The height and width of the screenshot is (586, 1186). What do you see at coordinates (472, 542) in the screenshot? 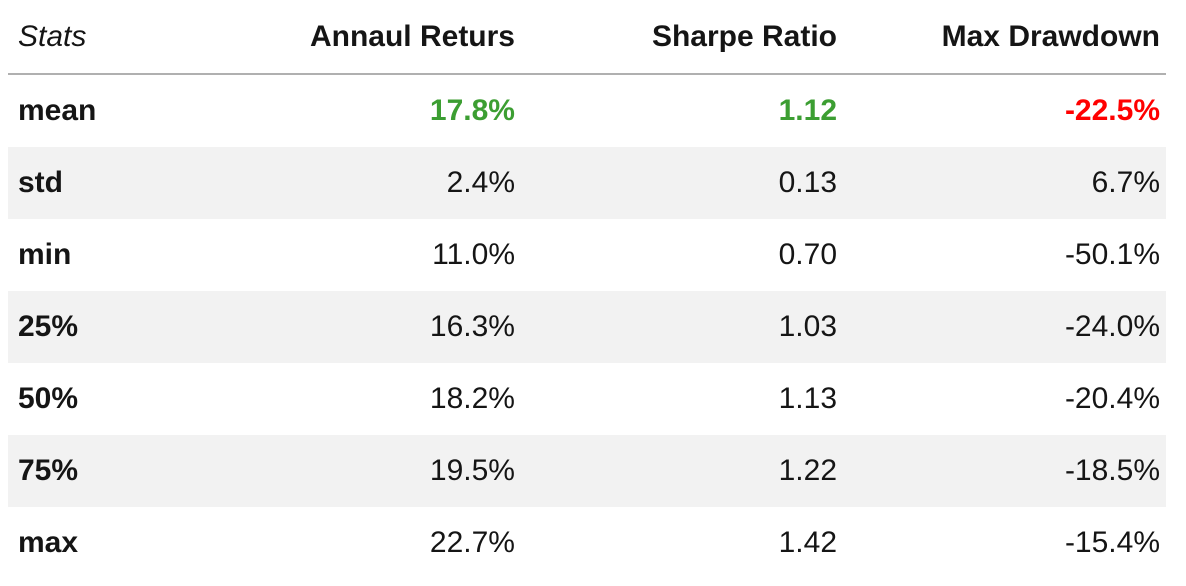
I see `annual-return-cell: 22.7%` at bounding box center [472, 542].